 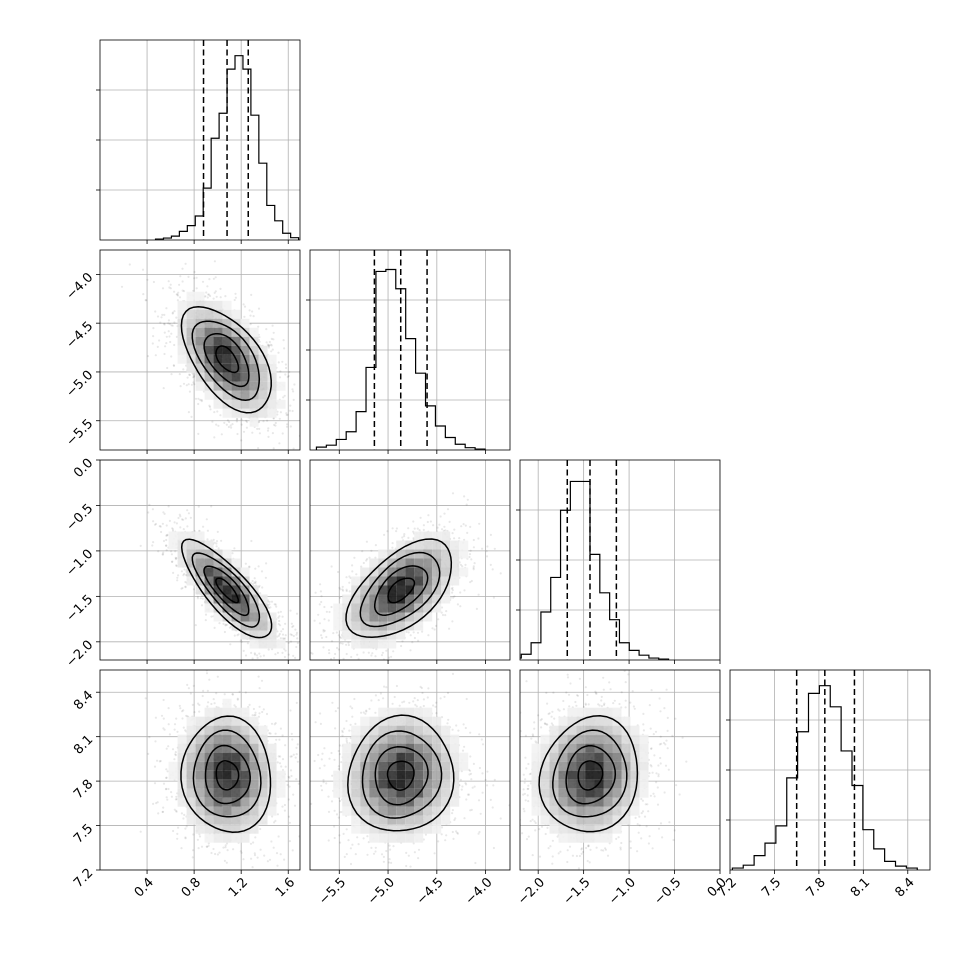 What do you see at coordinates (200, 140) in the screenshot?
I see `panel-frame` at bounding box center [200, 140].